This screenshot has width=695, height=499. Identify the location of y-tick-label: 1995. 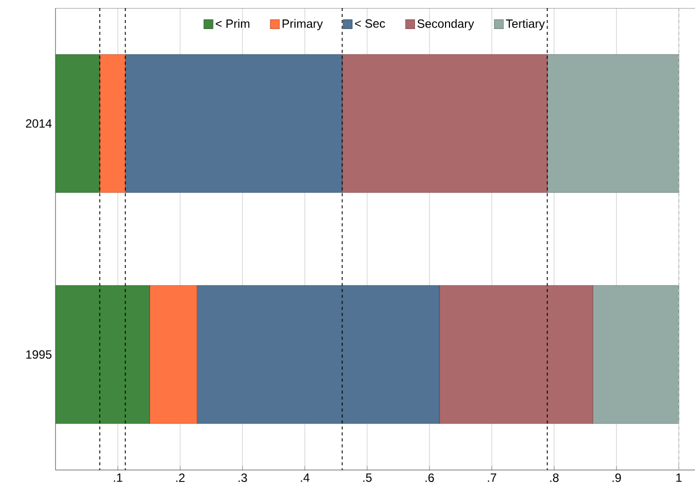
(39, 354).